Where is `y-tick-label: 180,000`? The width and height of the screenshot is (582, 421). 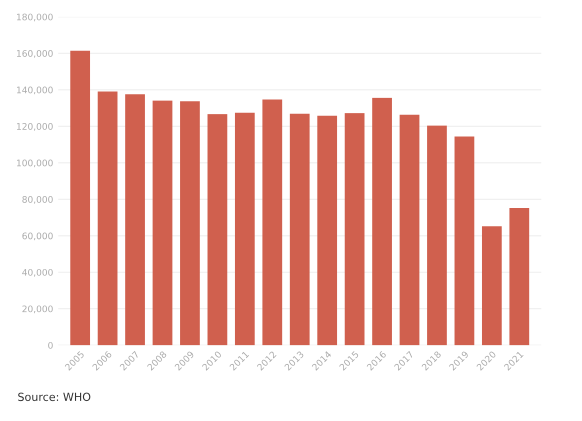 y-tick-label: 180,000 is located at coordinates (35, 18).